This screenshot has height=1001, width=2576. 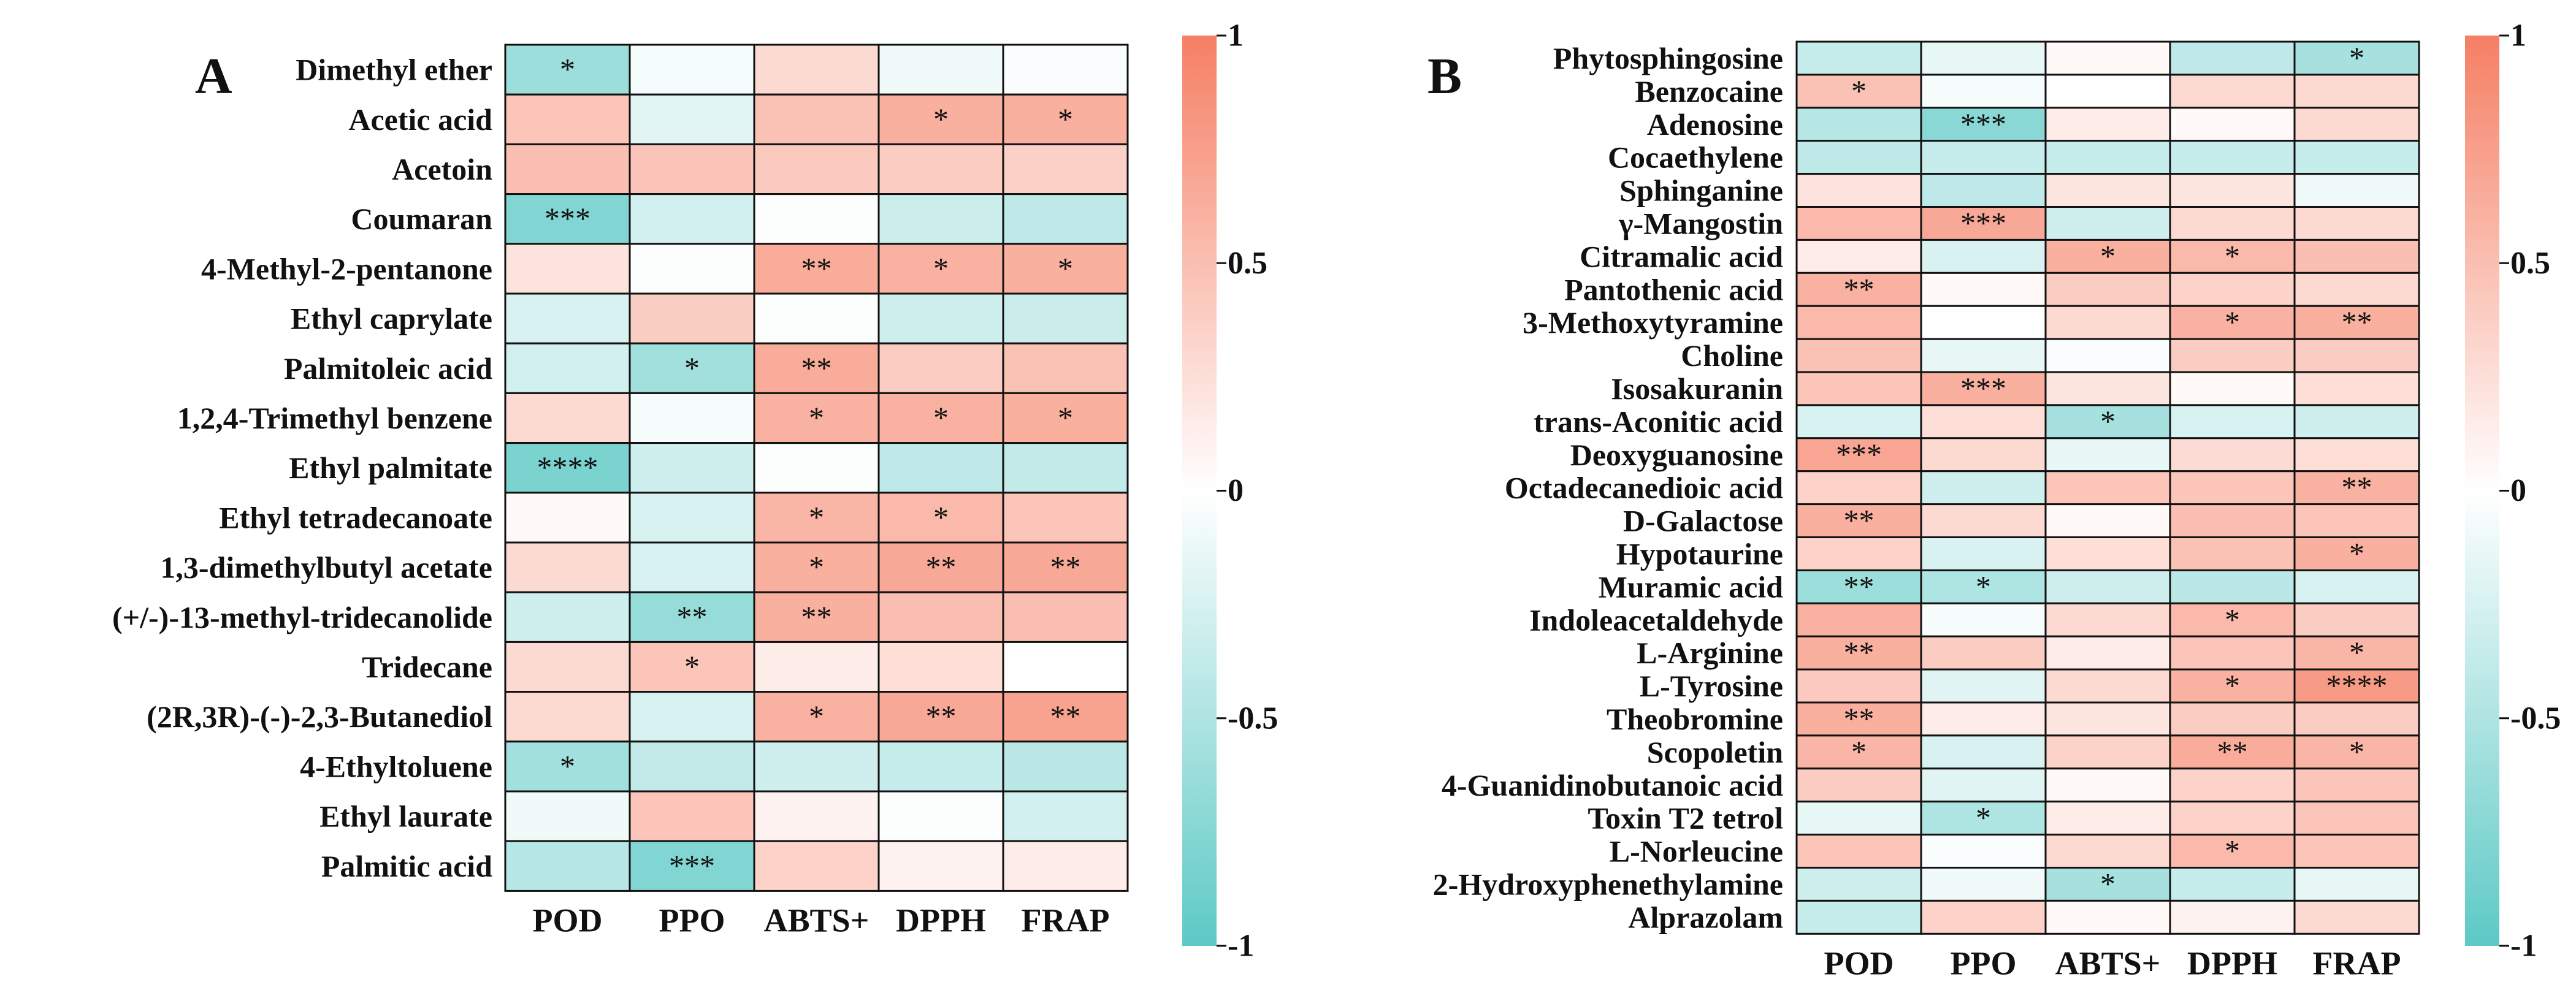 What do you see at coordinates (2357, 963) in the screenshot?
I see `heatmap-b-column-label: FRAP` at bounding box center [2357, 963].